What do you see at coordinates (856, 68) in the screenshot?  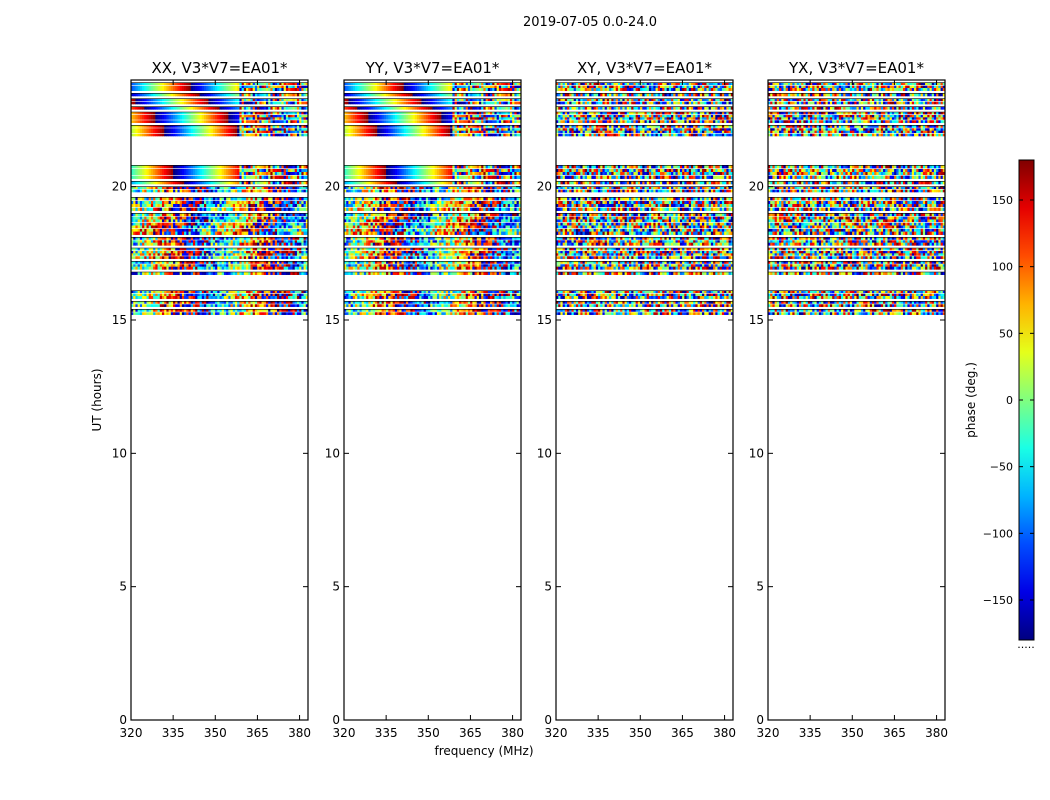 I see `panel-title: YX, V3*V7=EA01*` at bounding box center [856, 68].